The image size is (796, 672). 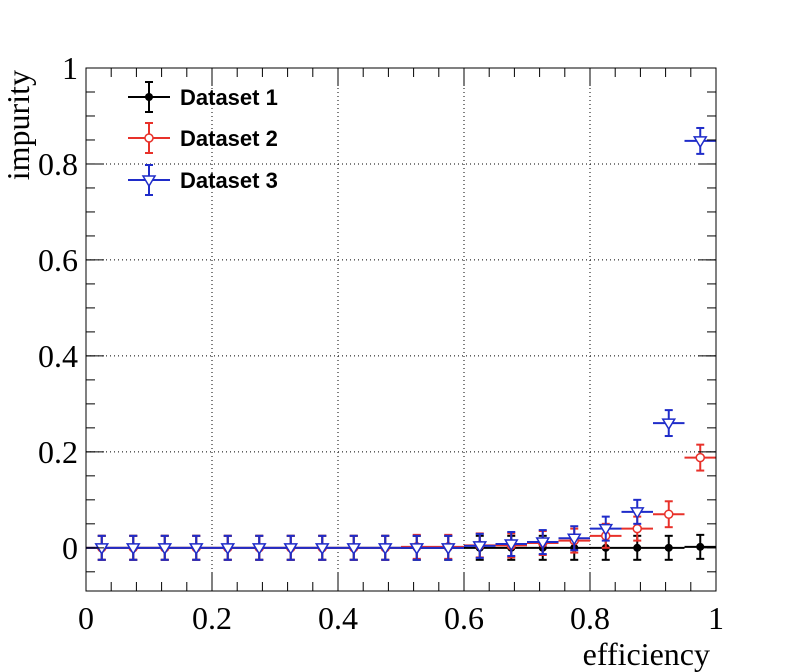 What do you see at coordinates (18, 125) in the screenshot?
I see `y-axis-label: impurity` at bounding box center [18, 125].